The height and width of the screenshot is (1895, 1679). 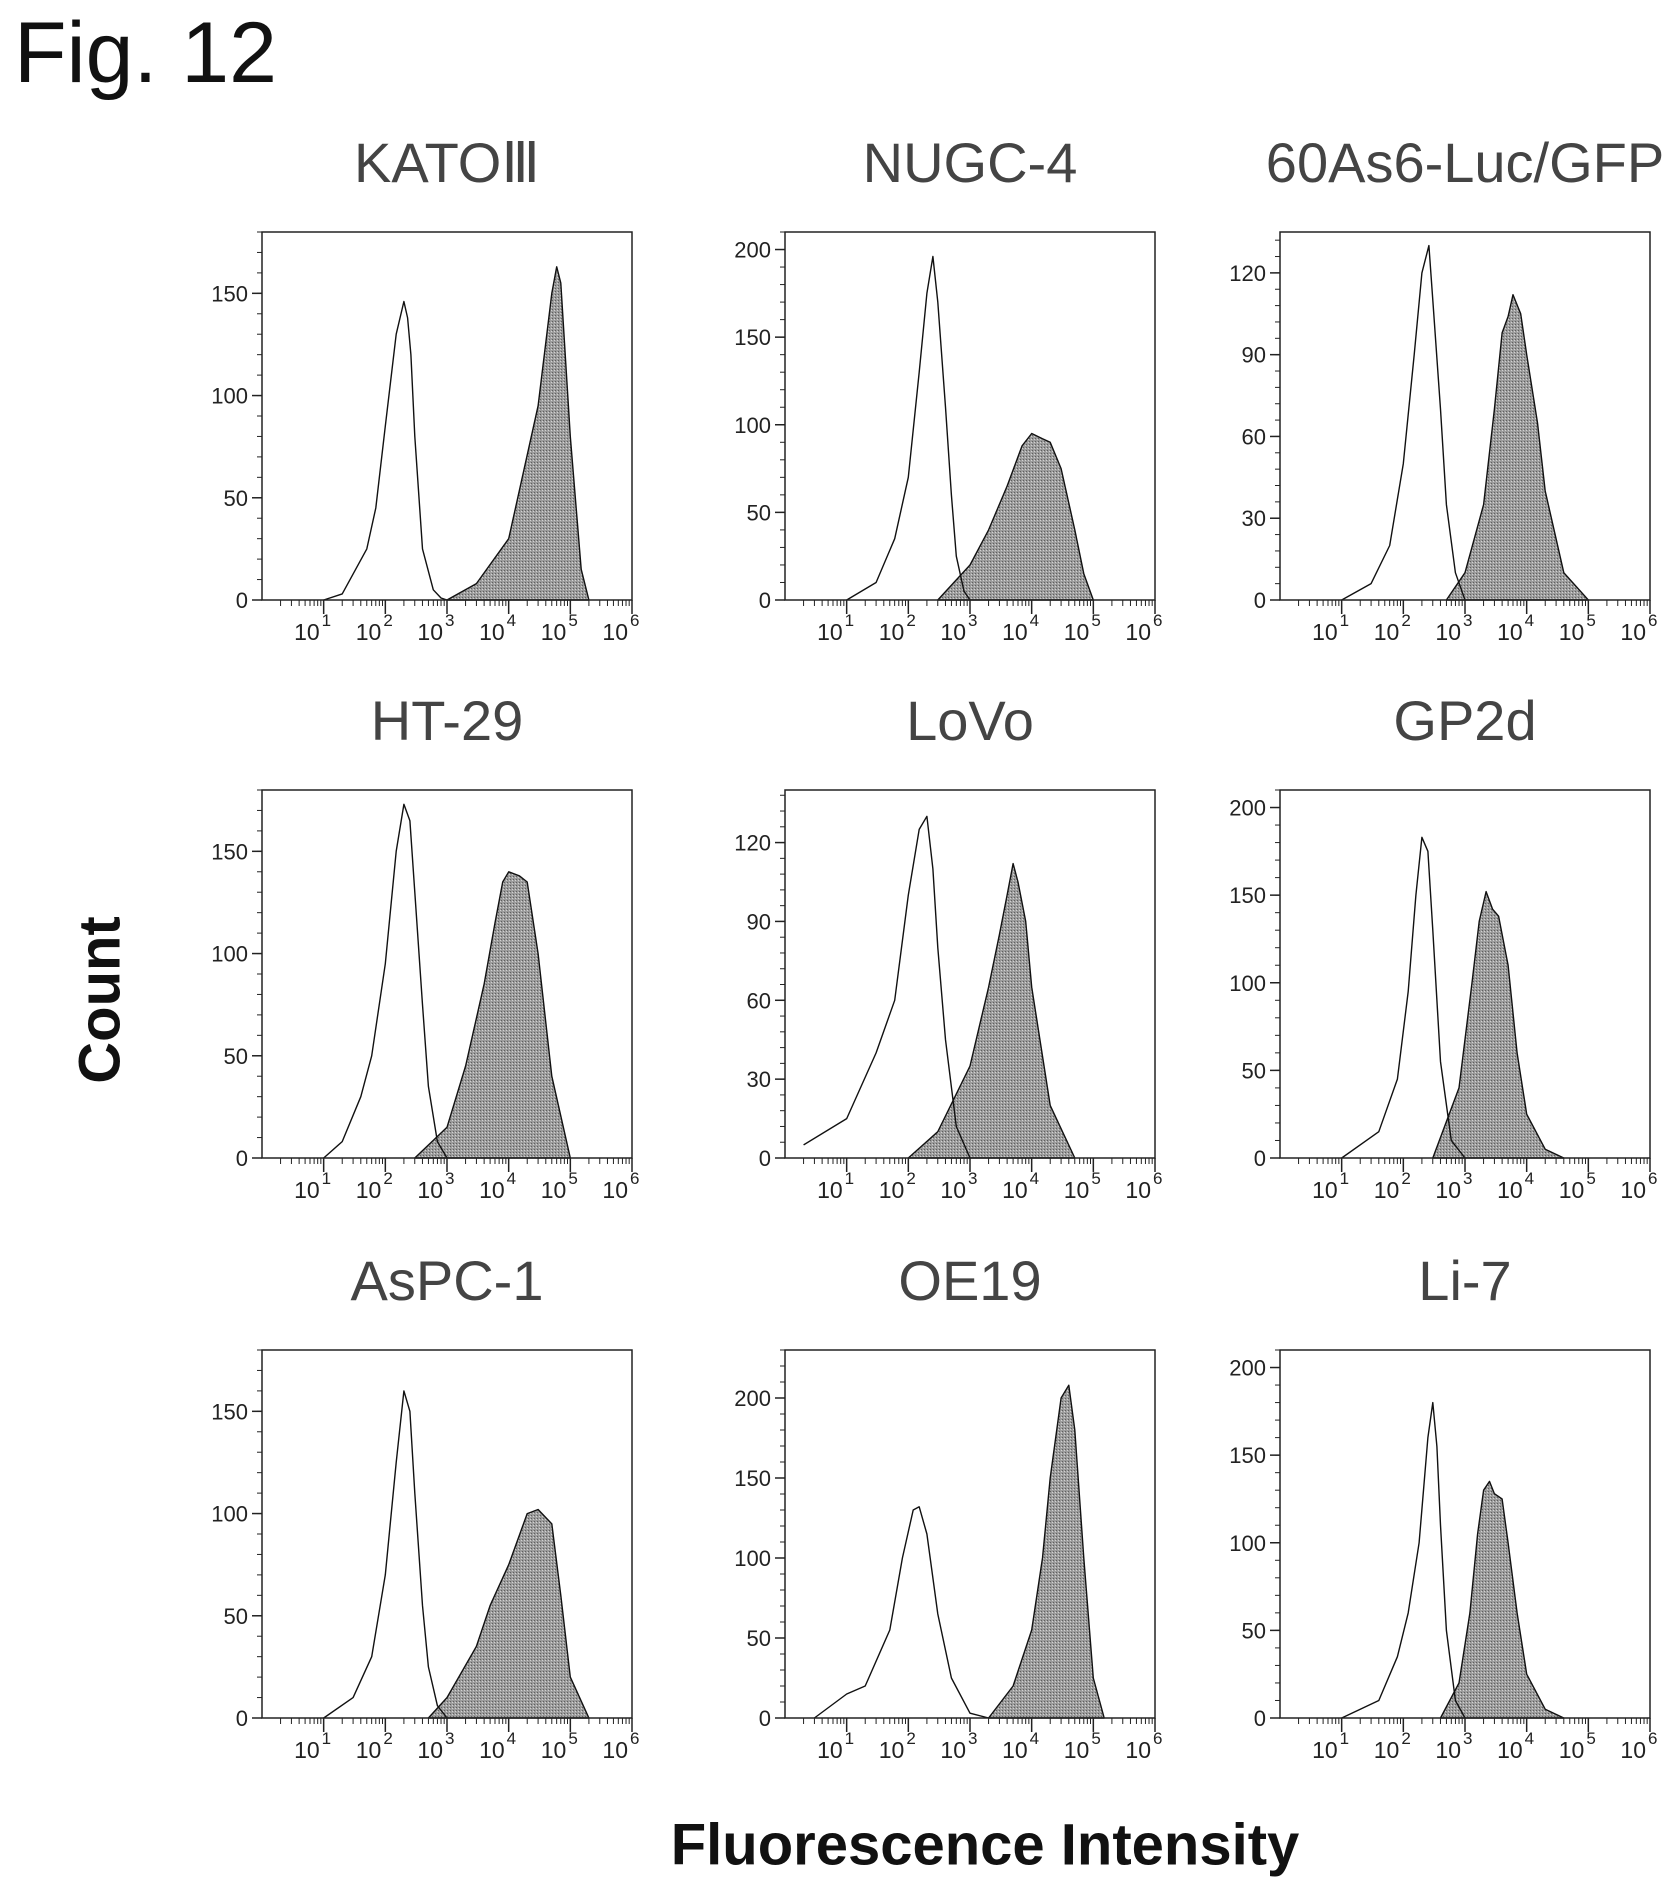 I want to click on panel-title: KATOⅢ, so click(x=447, y=162).